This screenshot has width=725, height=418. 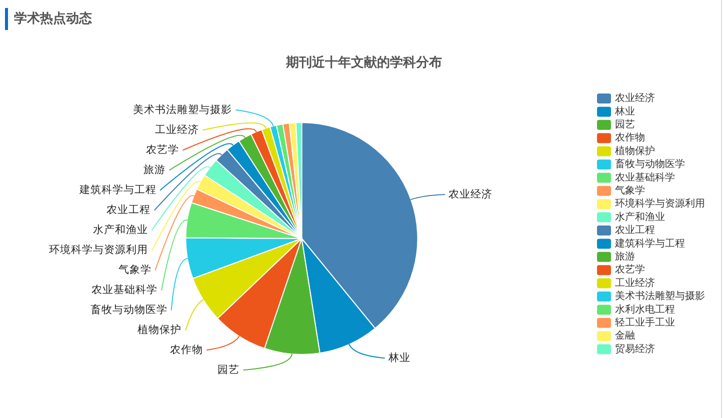 I want to click on legend-label: 畜牧与动物医学, so click(x=650, y=164).